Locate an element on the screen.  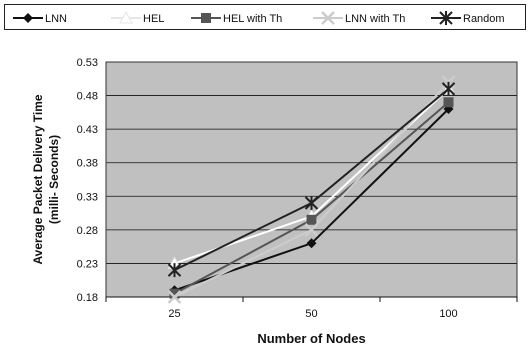
x-tick-label: 100 is located at coordinates (448, 314).